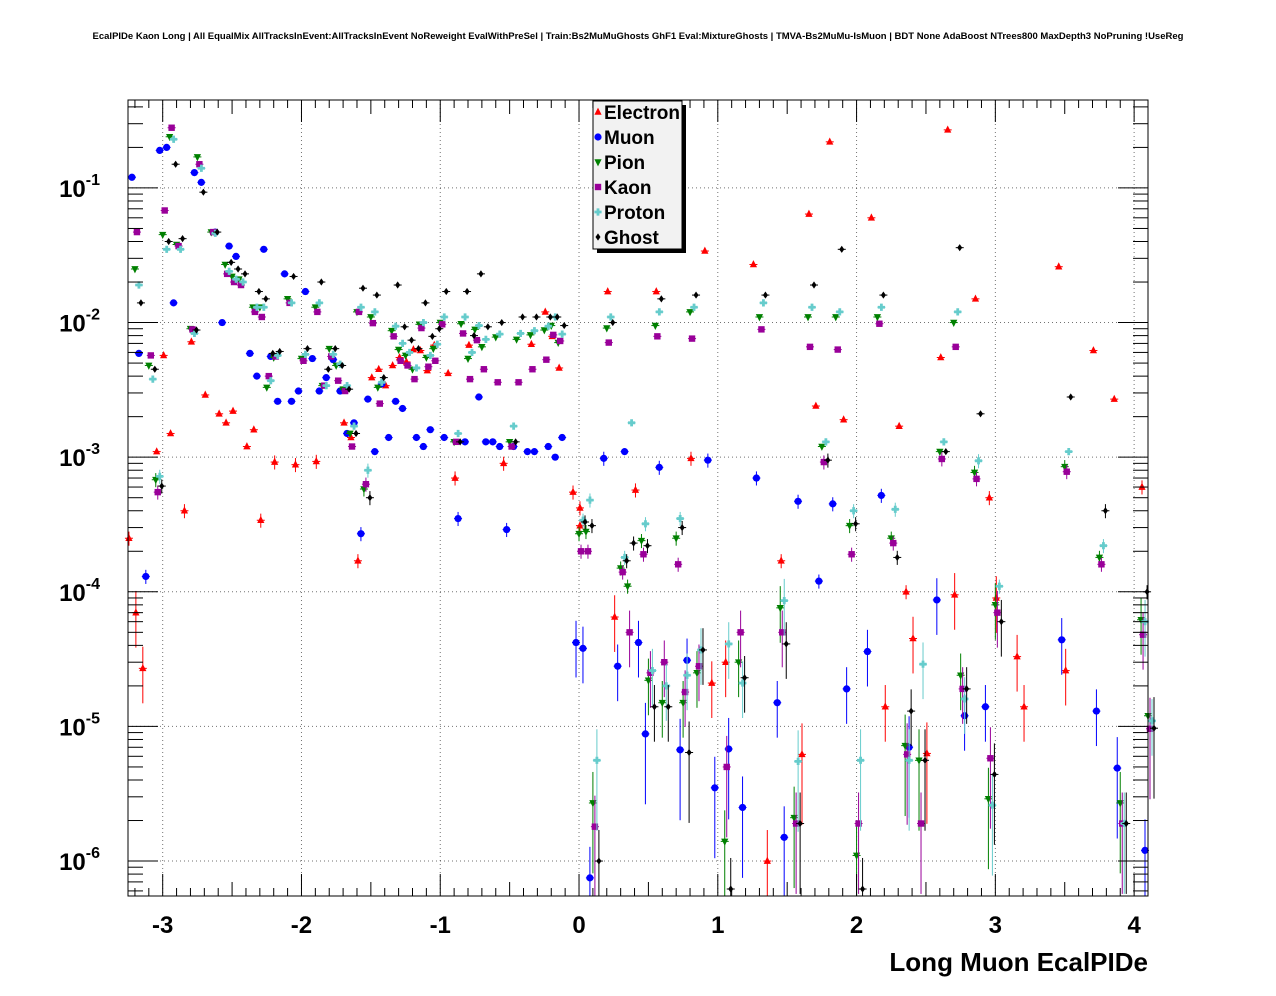 Image resolution: width=1276 pixels, height=996 pixels. I want to click on legend-label-muon: Muon, so click(629, 138).